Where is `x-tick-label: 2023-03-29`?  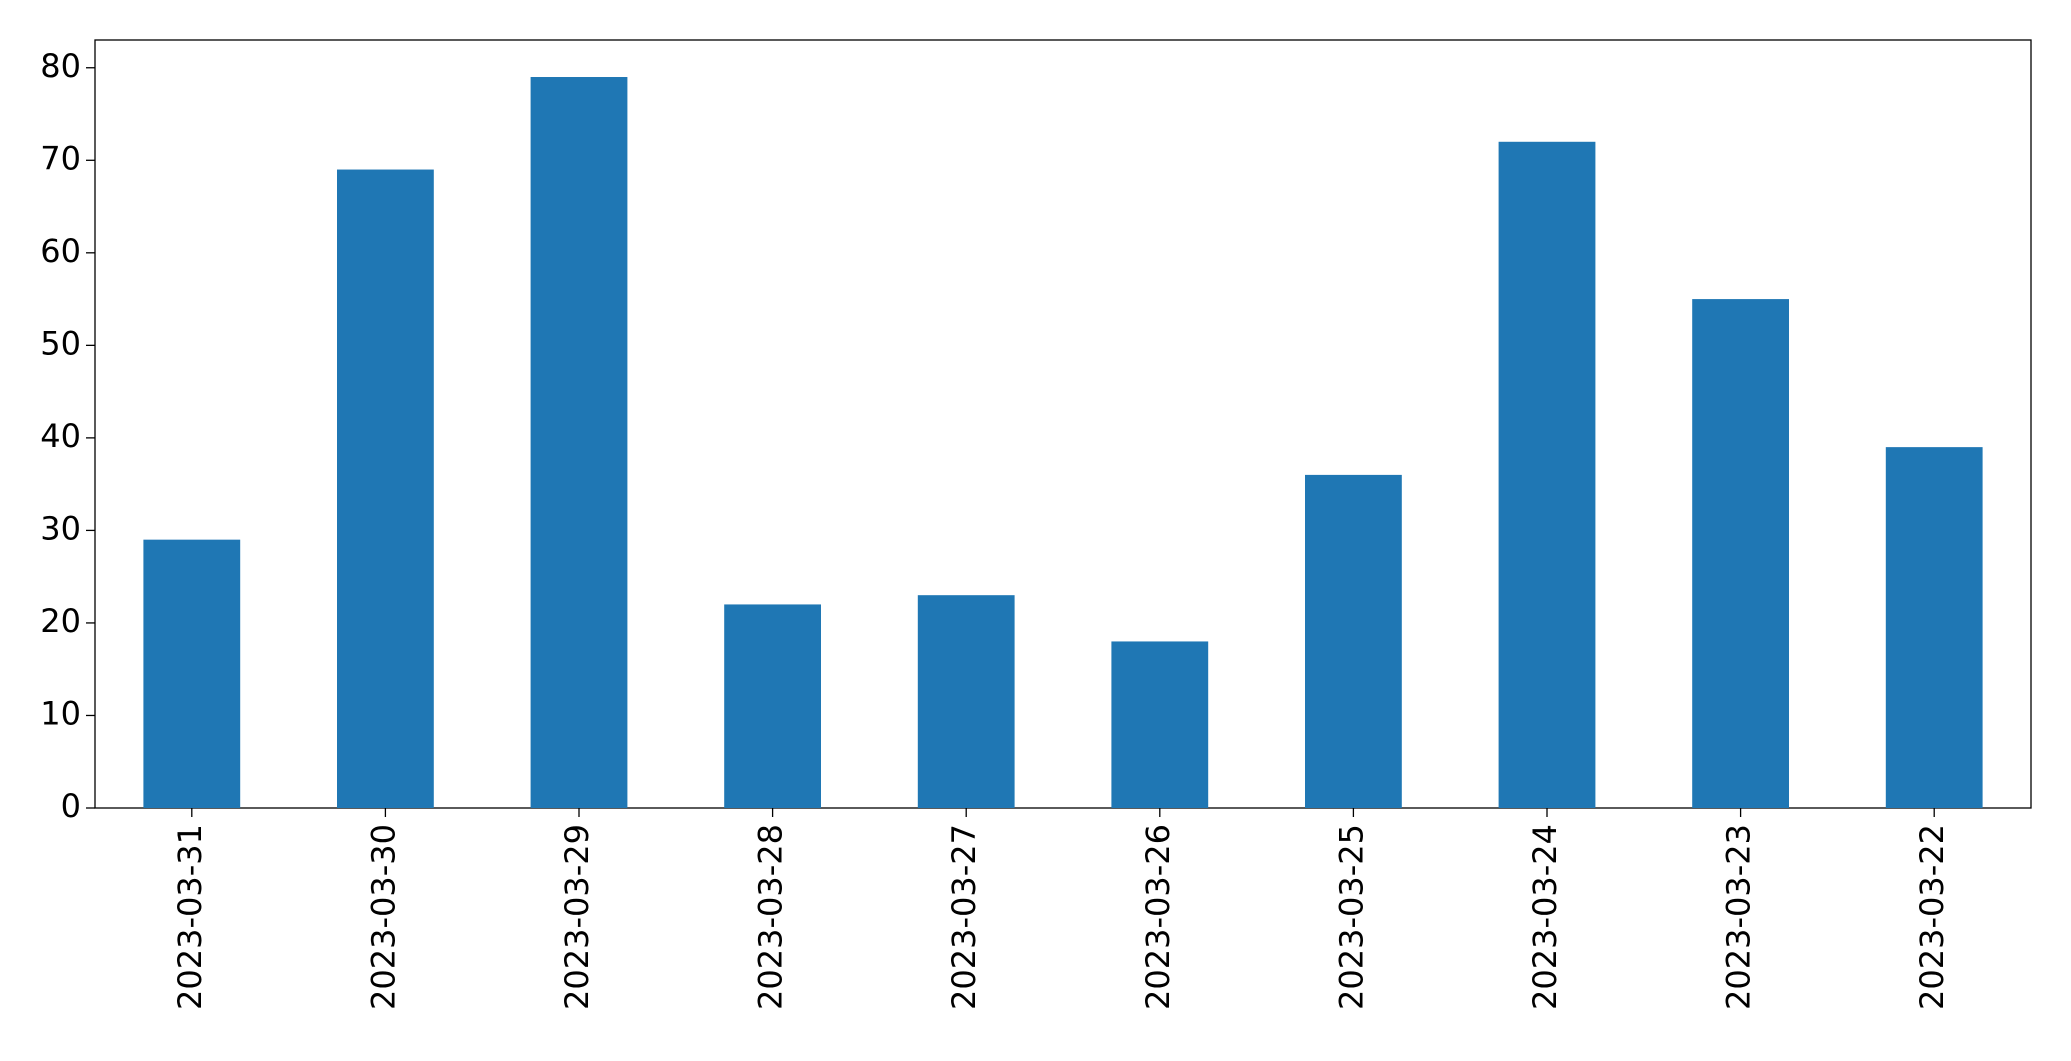
x-tick-label: 2023-03-29 is located at coordinates (577, 917).